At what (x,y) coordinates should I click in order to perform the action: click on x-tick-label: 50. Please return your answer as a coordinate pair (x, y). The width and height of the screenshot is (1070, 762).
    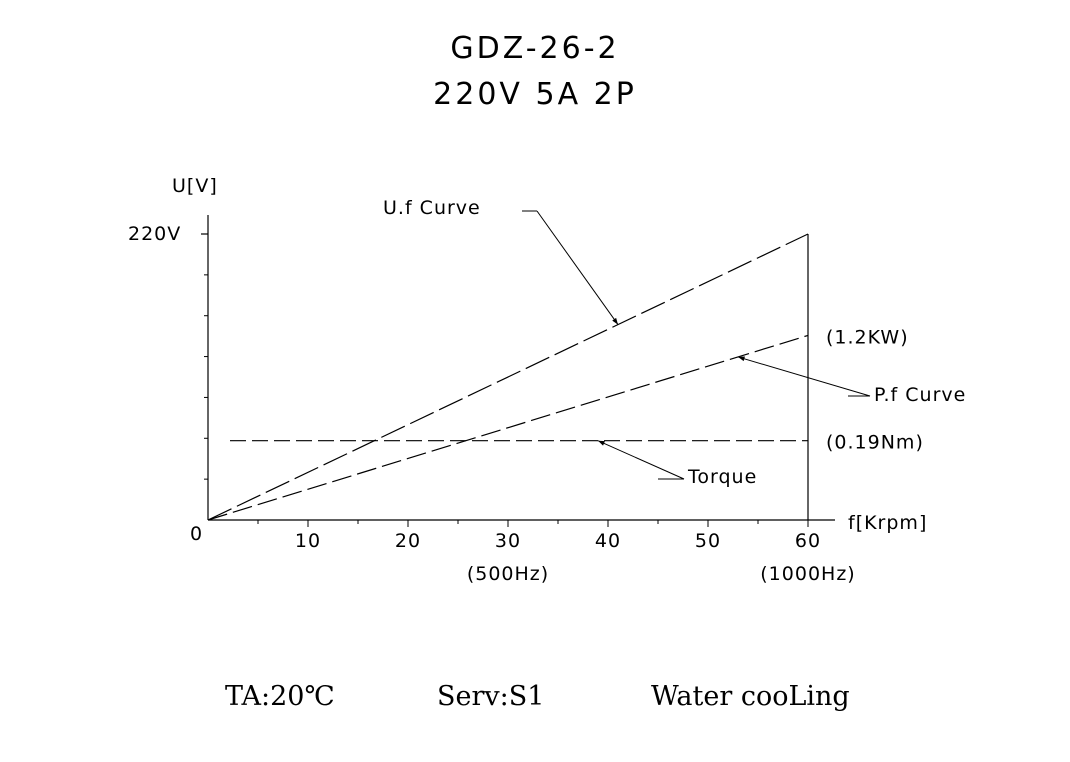
    Looking at the image, I should click on (708, 541).